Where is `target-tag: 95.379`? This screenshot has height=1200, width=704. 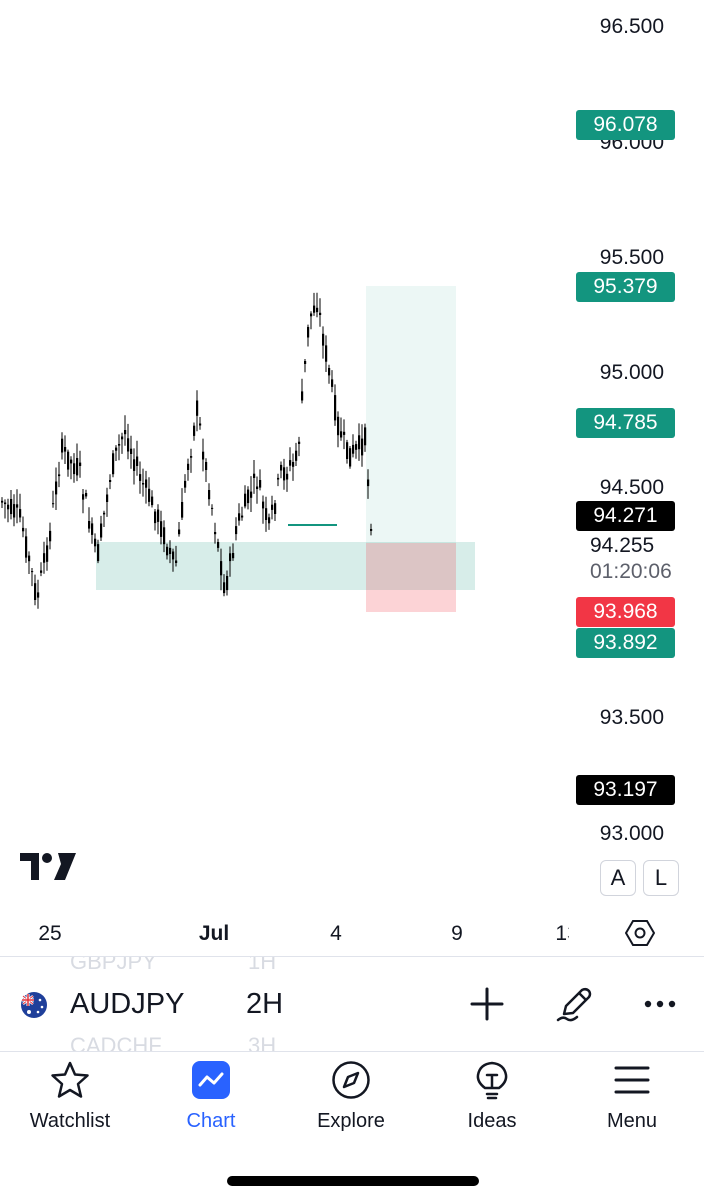 target-tag: 95.379 is located at coordinates (625, 287).